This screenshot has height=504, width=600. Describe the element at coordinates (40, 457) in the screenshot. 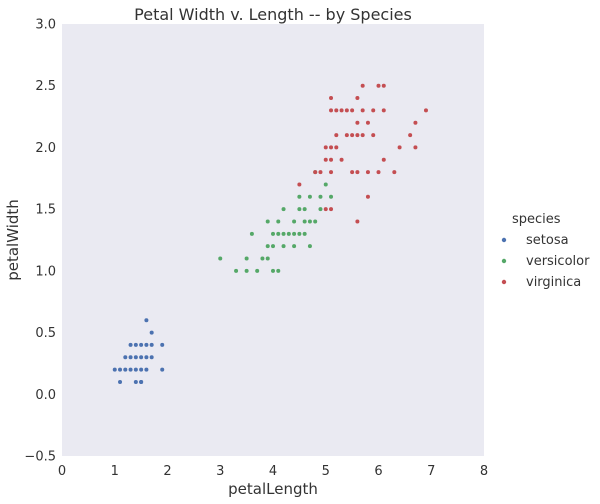

I see `y-tick-label: −0.5` at that location.